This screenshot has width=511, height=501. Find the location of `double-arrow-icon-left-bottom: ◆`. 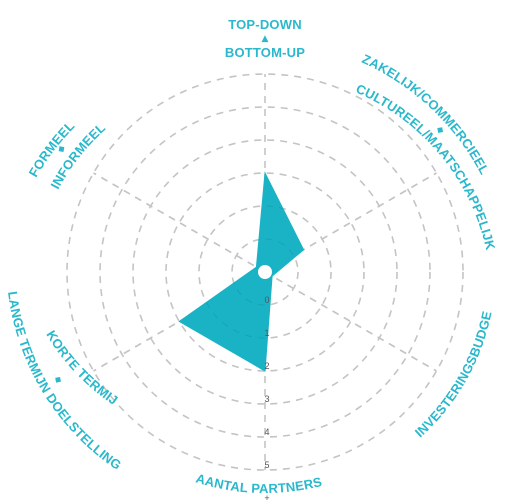

double-arrow-icon-left-bottom: ◆ is located at coordinates (58, 379).